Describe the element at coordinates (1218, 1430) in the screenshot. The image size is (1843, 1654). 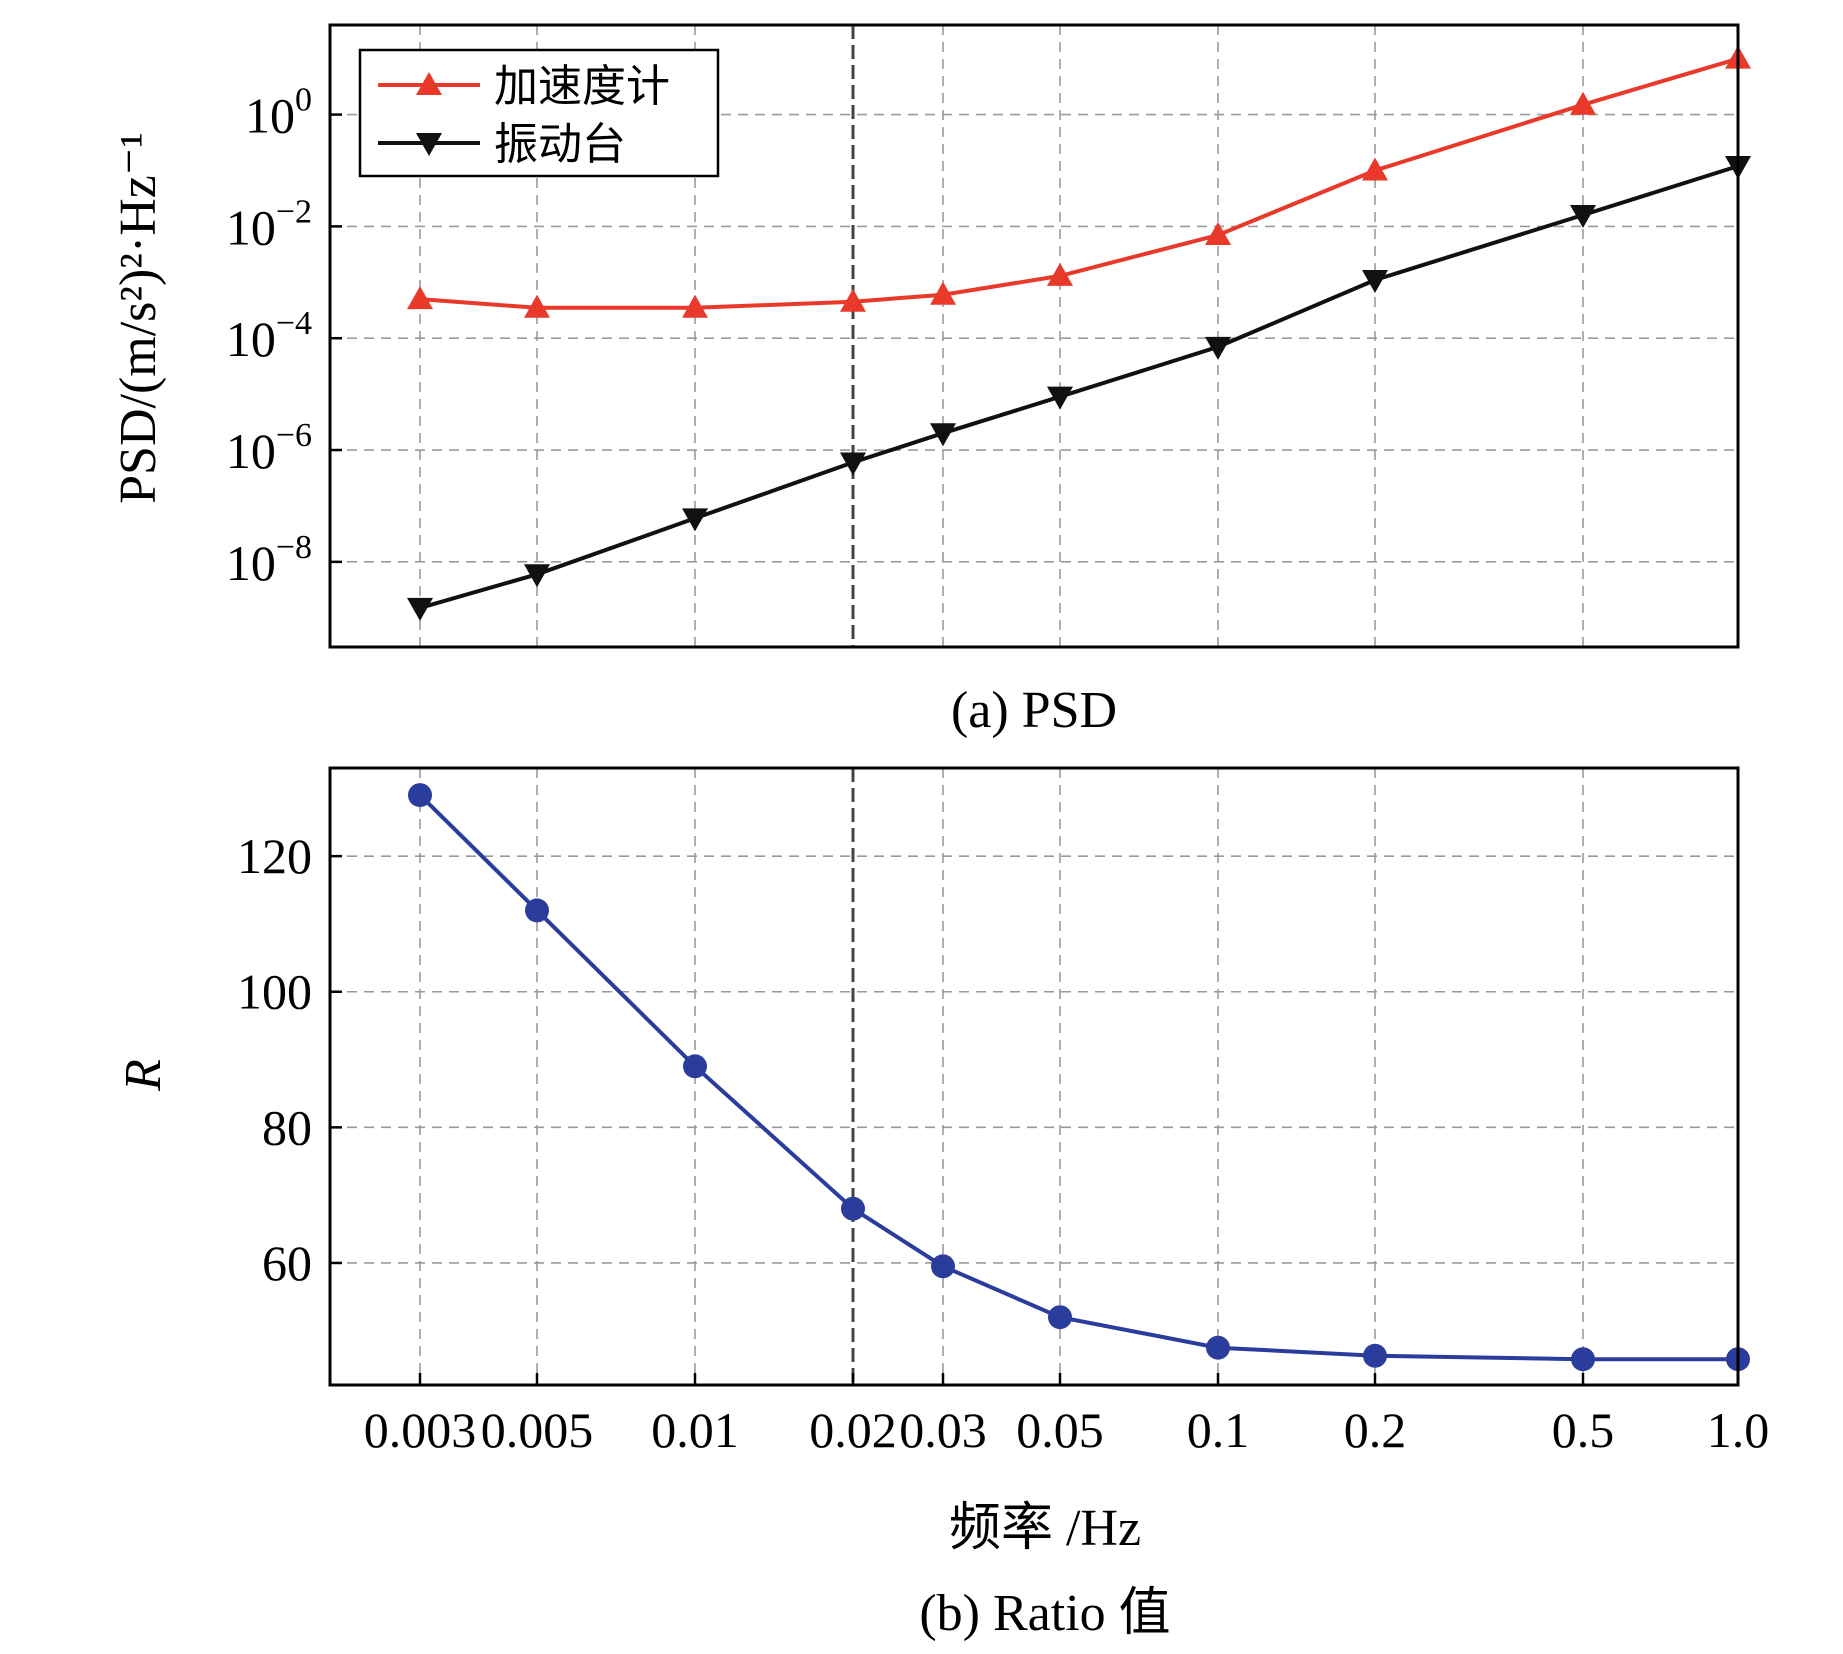
I see `x-tick-label: 0.1` at that location.